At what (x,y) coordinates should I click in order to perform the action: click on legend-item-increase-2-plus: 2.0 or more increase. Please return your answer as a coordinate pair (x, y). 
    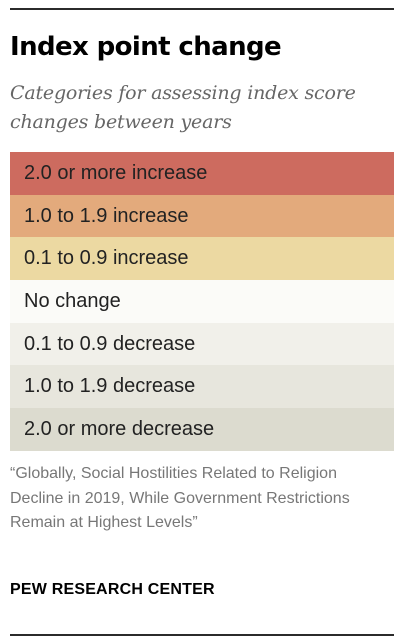
    Looking at the image, I should click on (202, 173).